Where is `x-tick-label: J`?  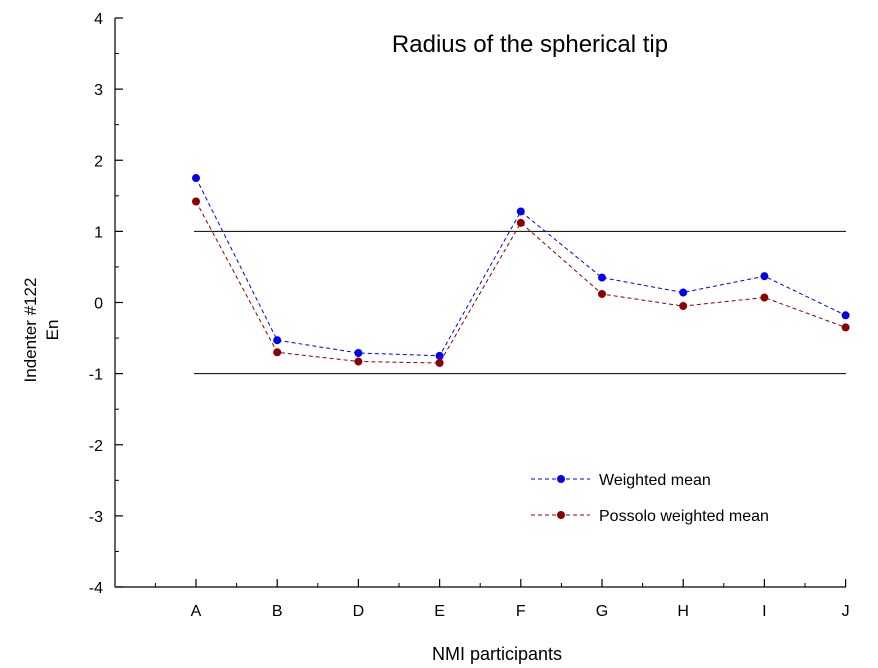 x-tick-label: J is located at coordinates (846, 611).